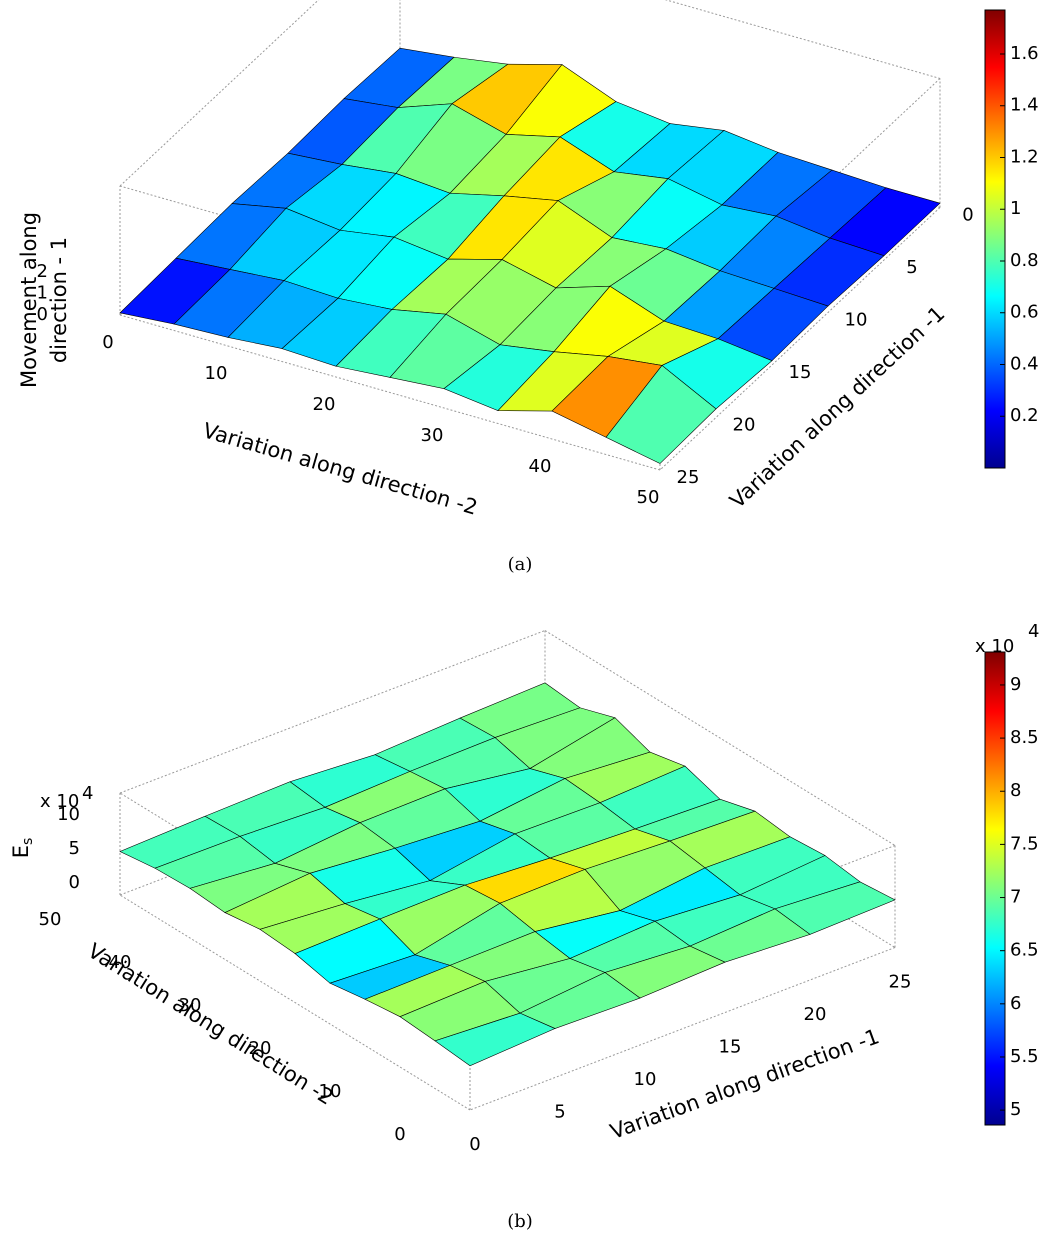 This screenshot has height=1246, width=1041. I want to click on z-axis-label: Es, so click(22, 848).